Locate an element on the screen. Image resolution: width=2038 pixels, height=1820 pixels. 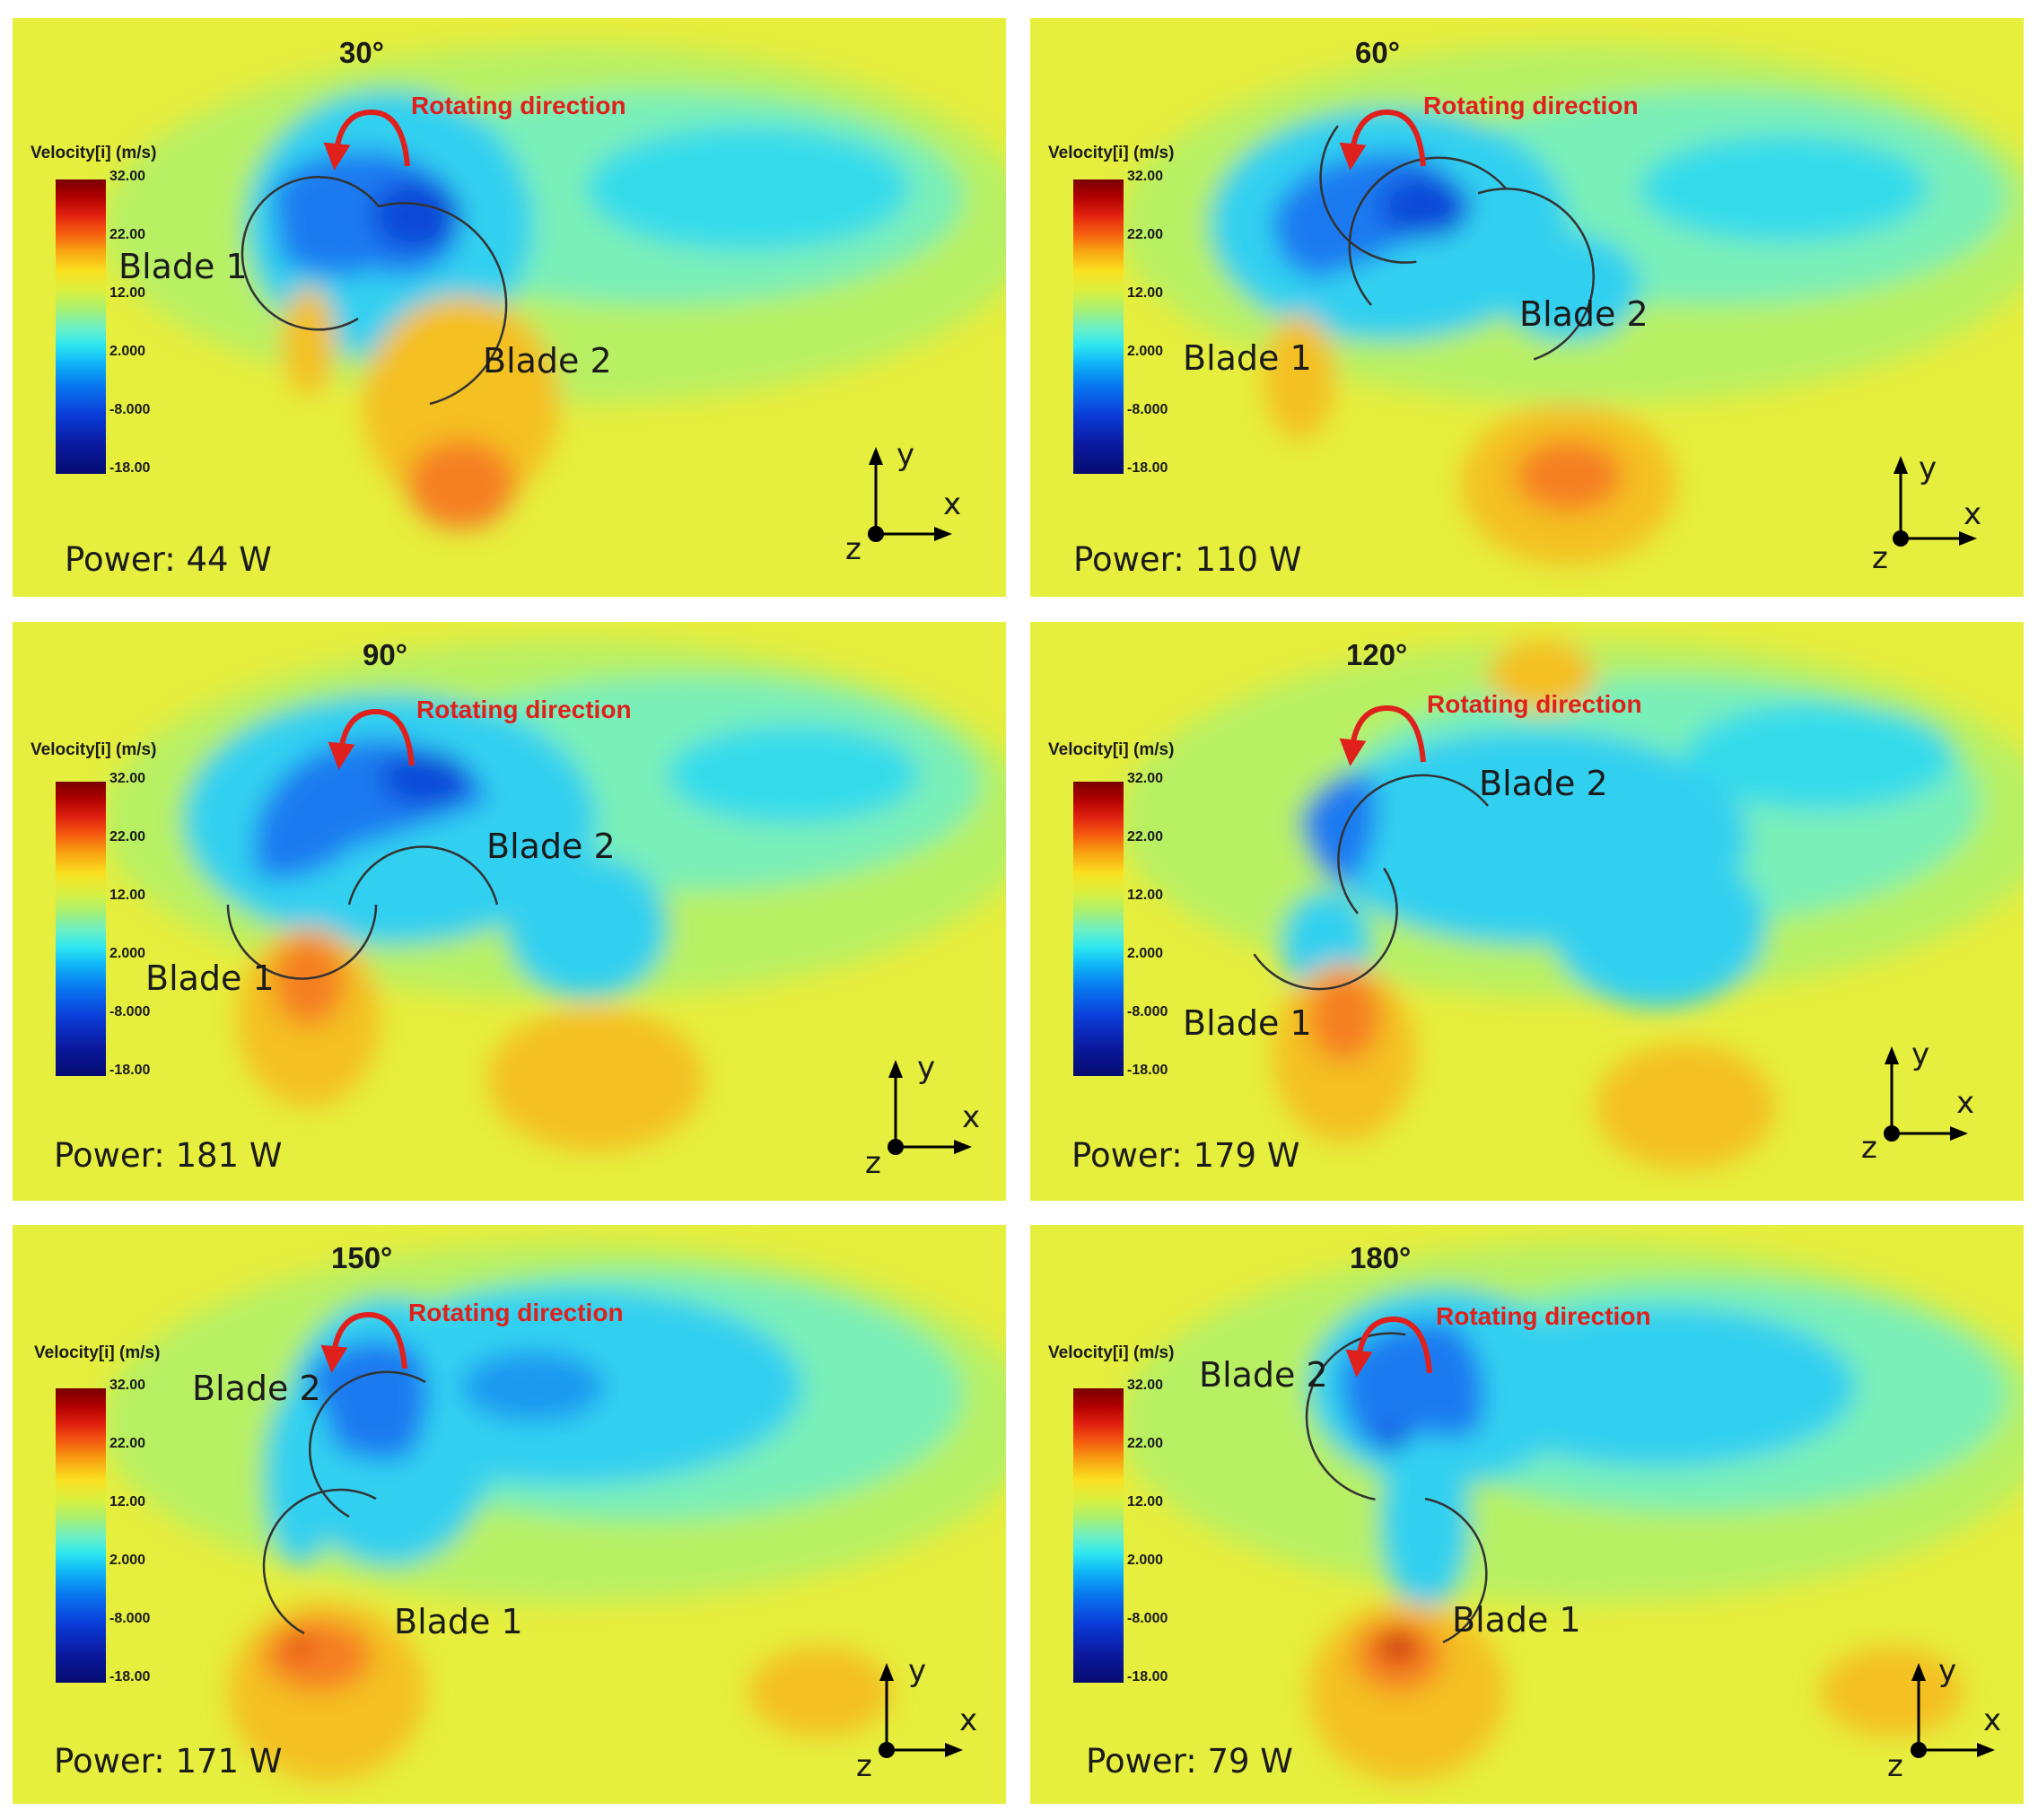
angle-label: 120° is located at coordinates (1377, 655).